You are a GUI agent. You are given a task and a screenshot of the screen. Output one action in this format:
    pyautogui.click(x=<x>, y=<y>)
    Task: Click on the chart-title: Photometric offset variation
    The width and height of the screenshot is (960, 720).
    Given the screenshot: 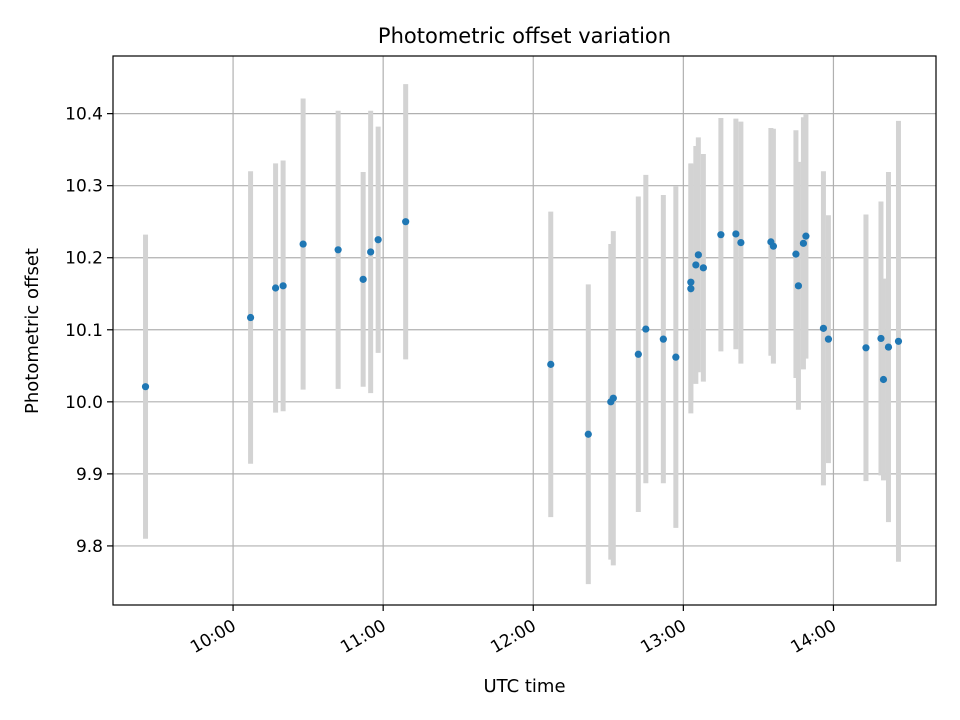 What is the action you would take?
    pyautogui.click(x=524, y=36)
    